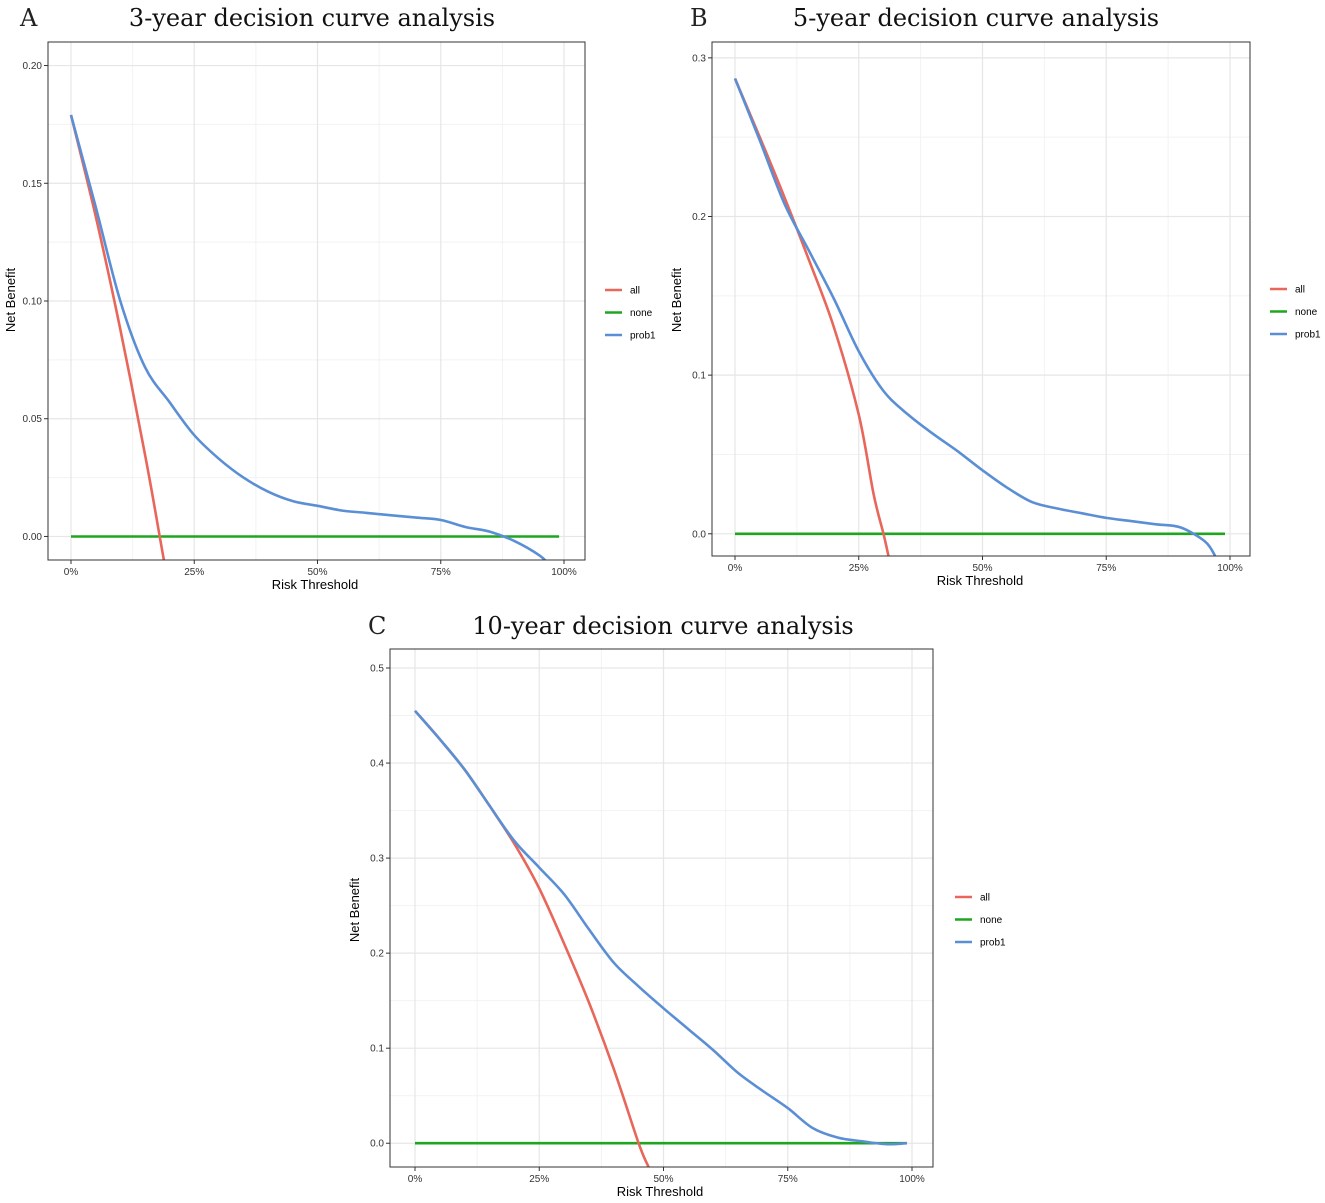  Describe the element at coordinates (33, 419) in the screenshot. I see `y-tick-label: 0.05` at that location.